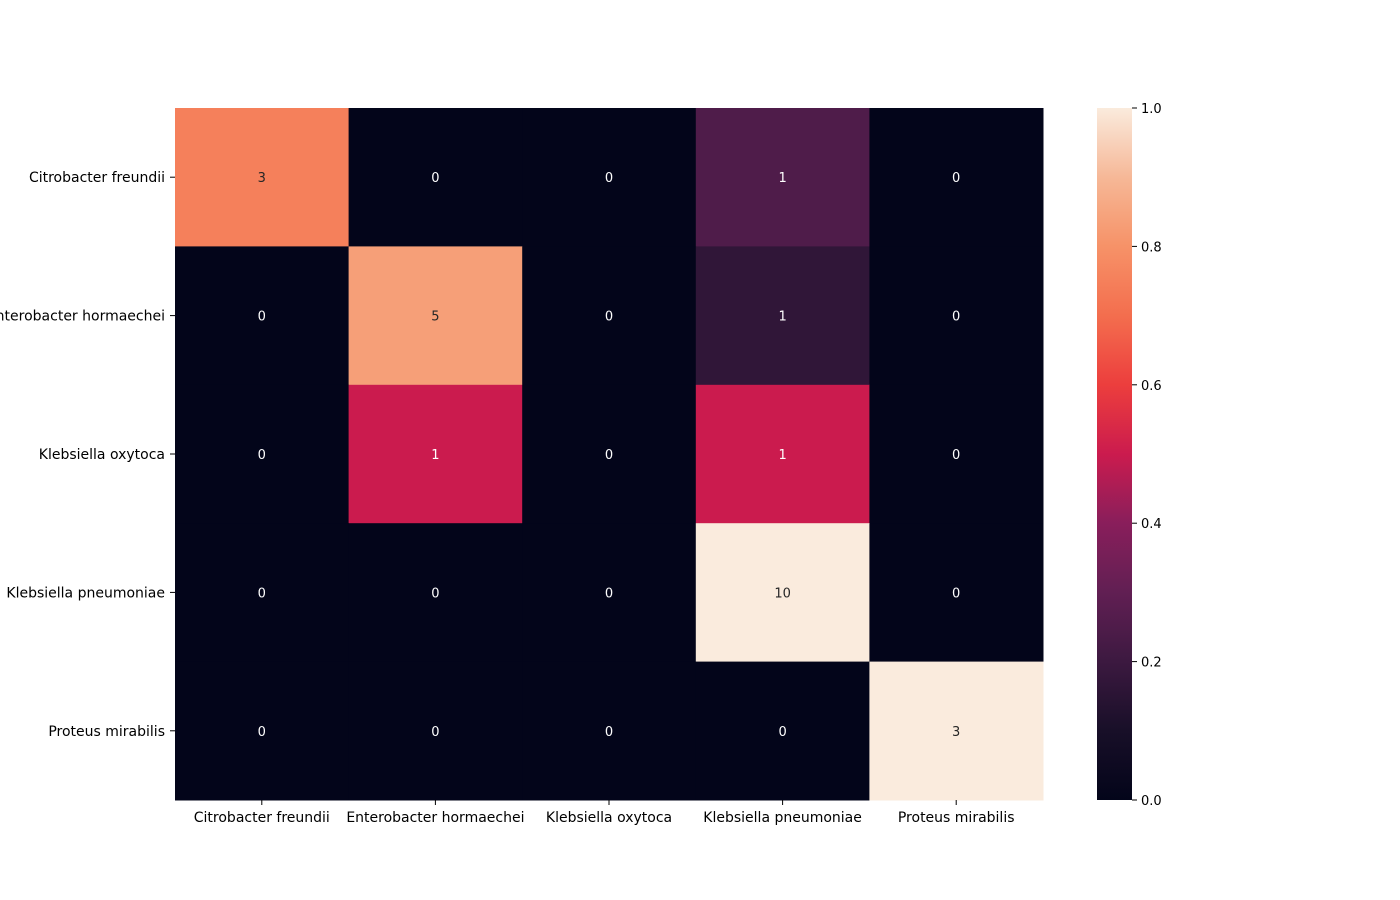  Describe the element at coordinates (97, 178) in the screenshot. I see `y-tick-label: Citrobacter freundii` at that location.